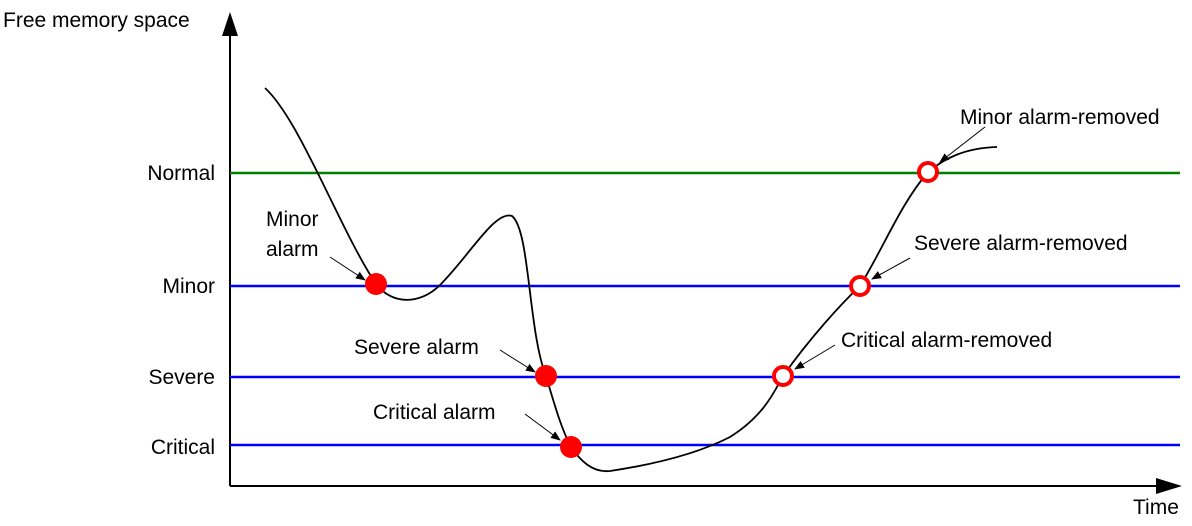 The image size is (1192, 526). I want to click on minor-alarm-arrow, so click(347, 268).